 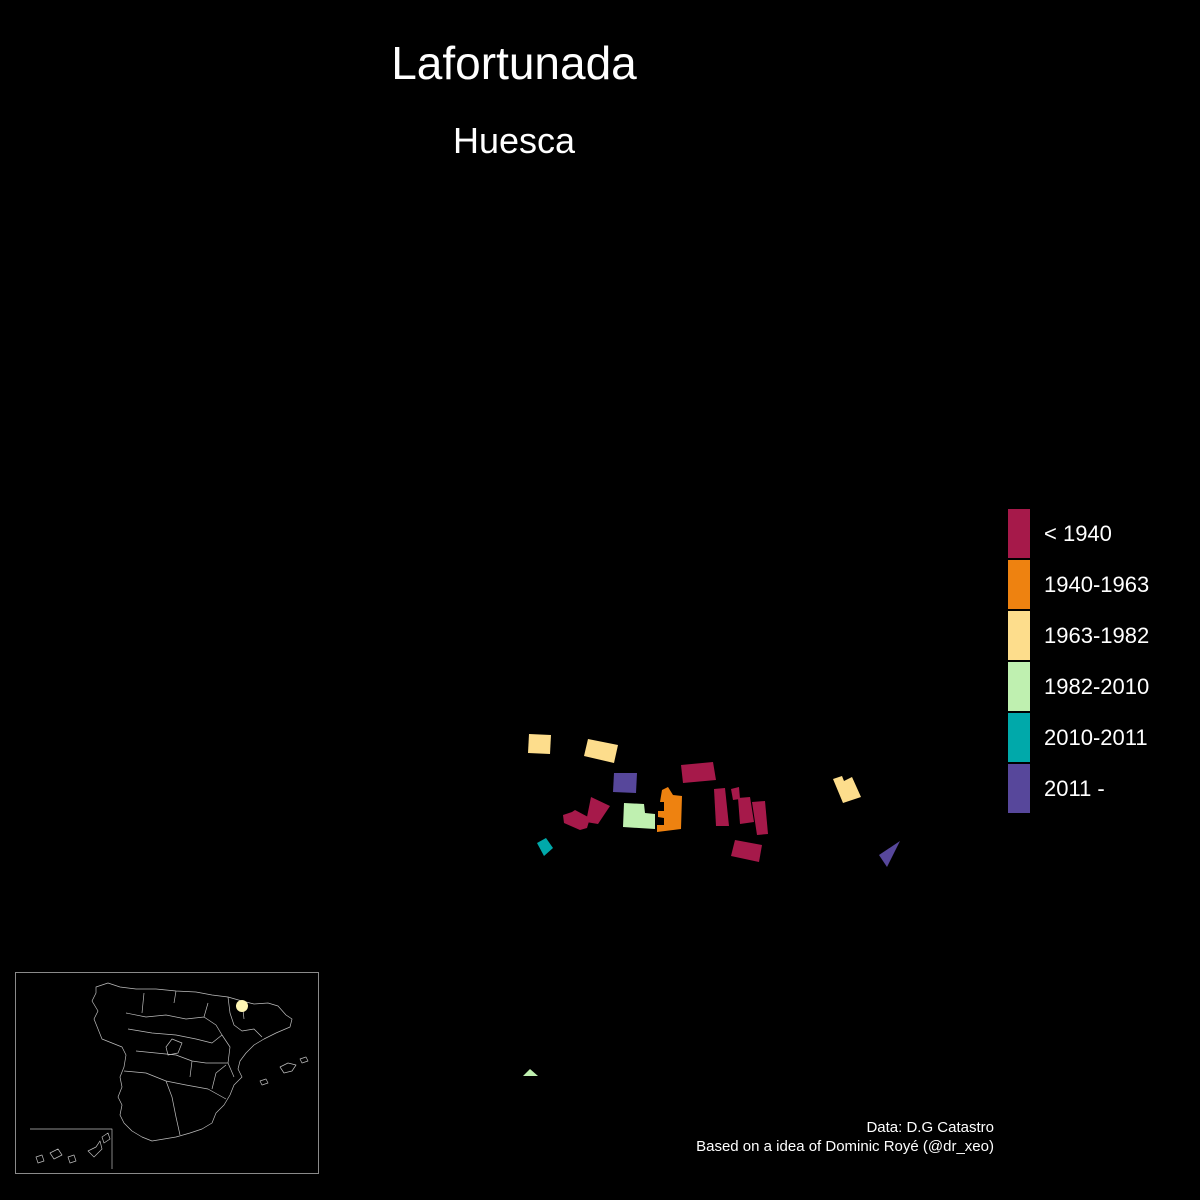 I want to click on legend-item: < 1940, so click(x=1078, y=533).